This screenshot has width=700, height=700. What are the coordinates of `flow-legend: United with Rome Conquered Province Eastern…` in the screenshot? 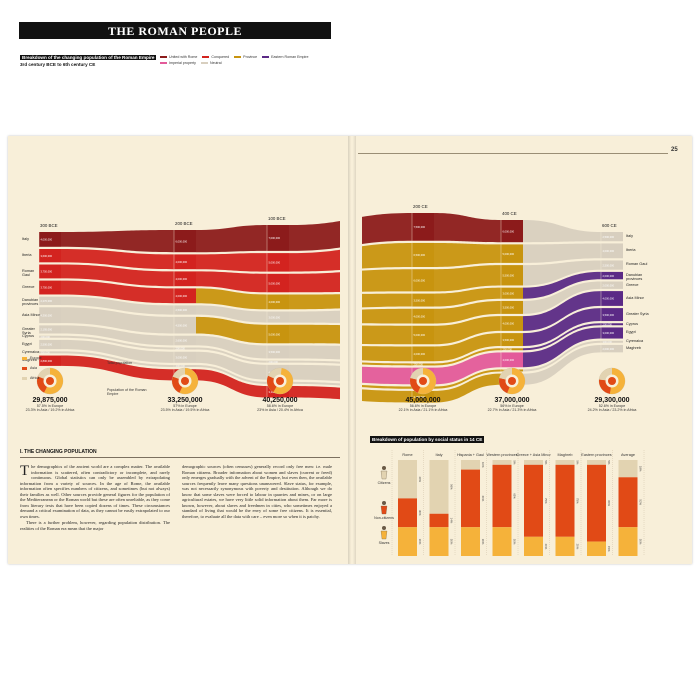 It's located at (255, 61).